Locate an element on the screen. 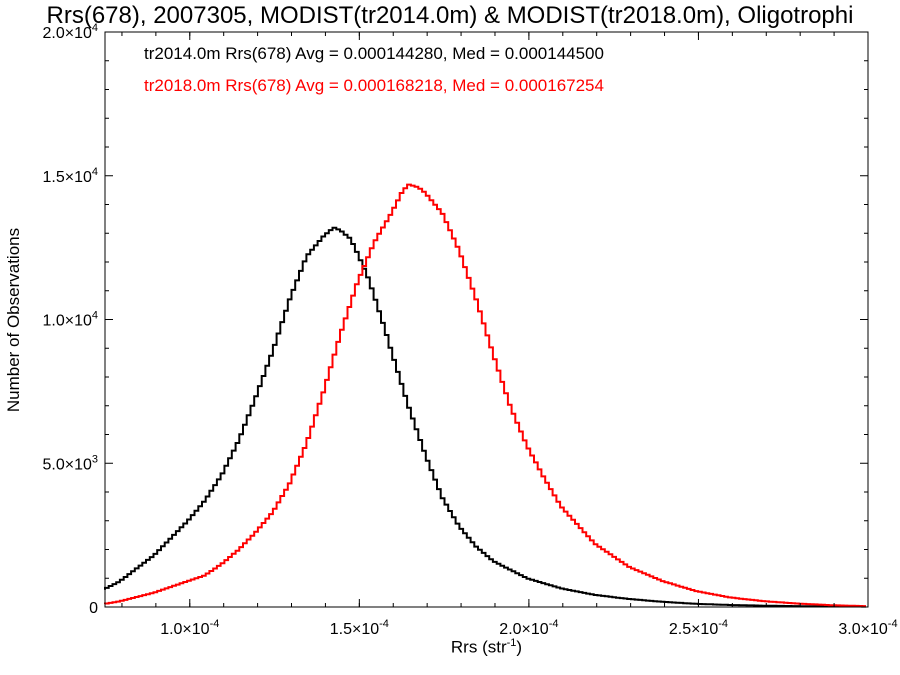 The height and width of the screenshot is (675, 900). x-axis-label-sup: -1 is located at coordinates (511, 643).